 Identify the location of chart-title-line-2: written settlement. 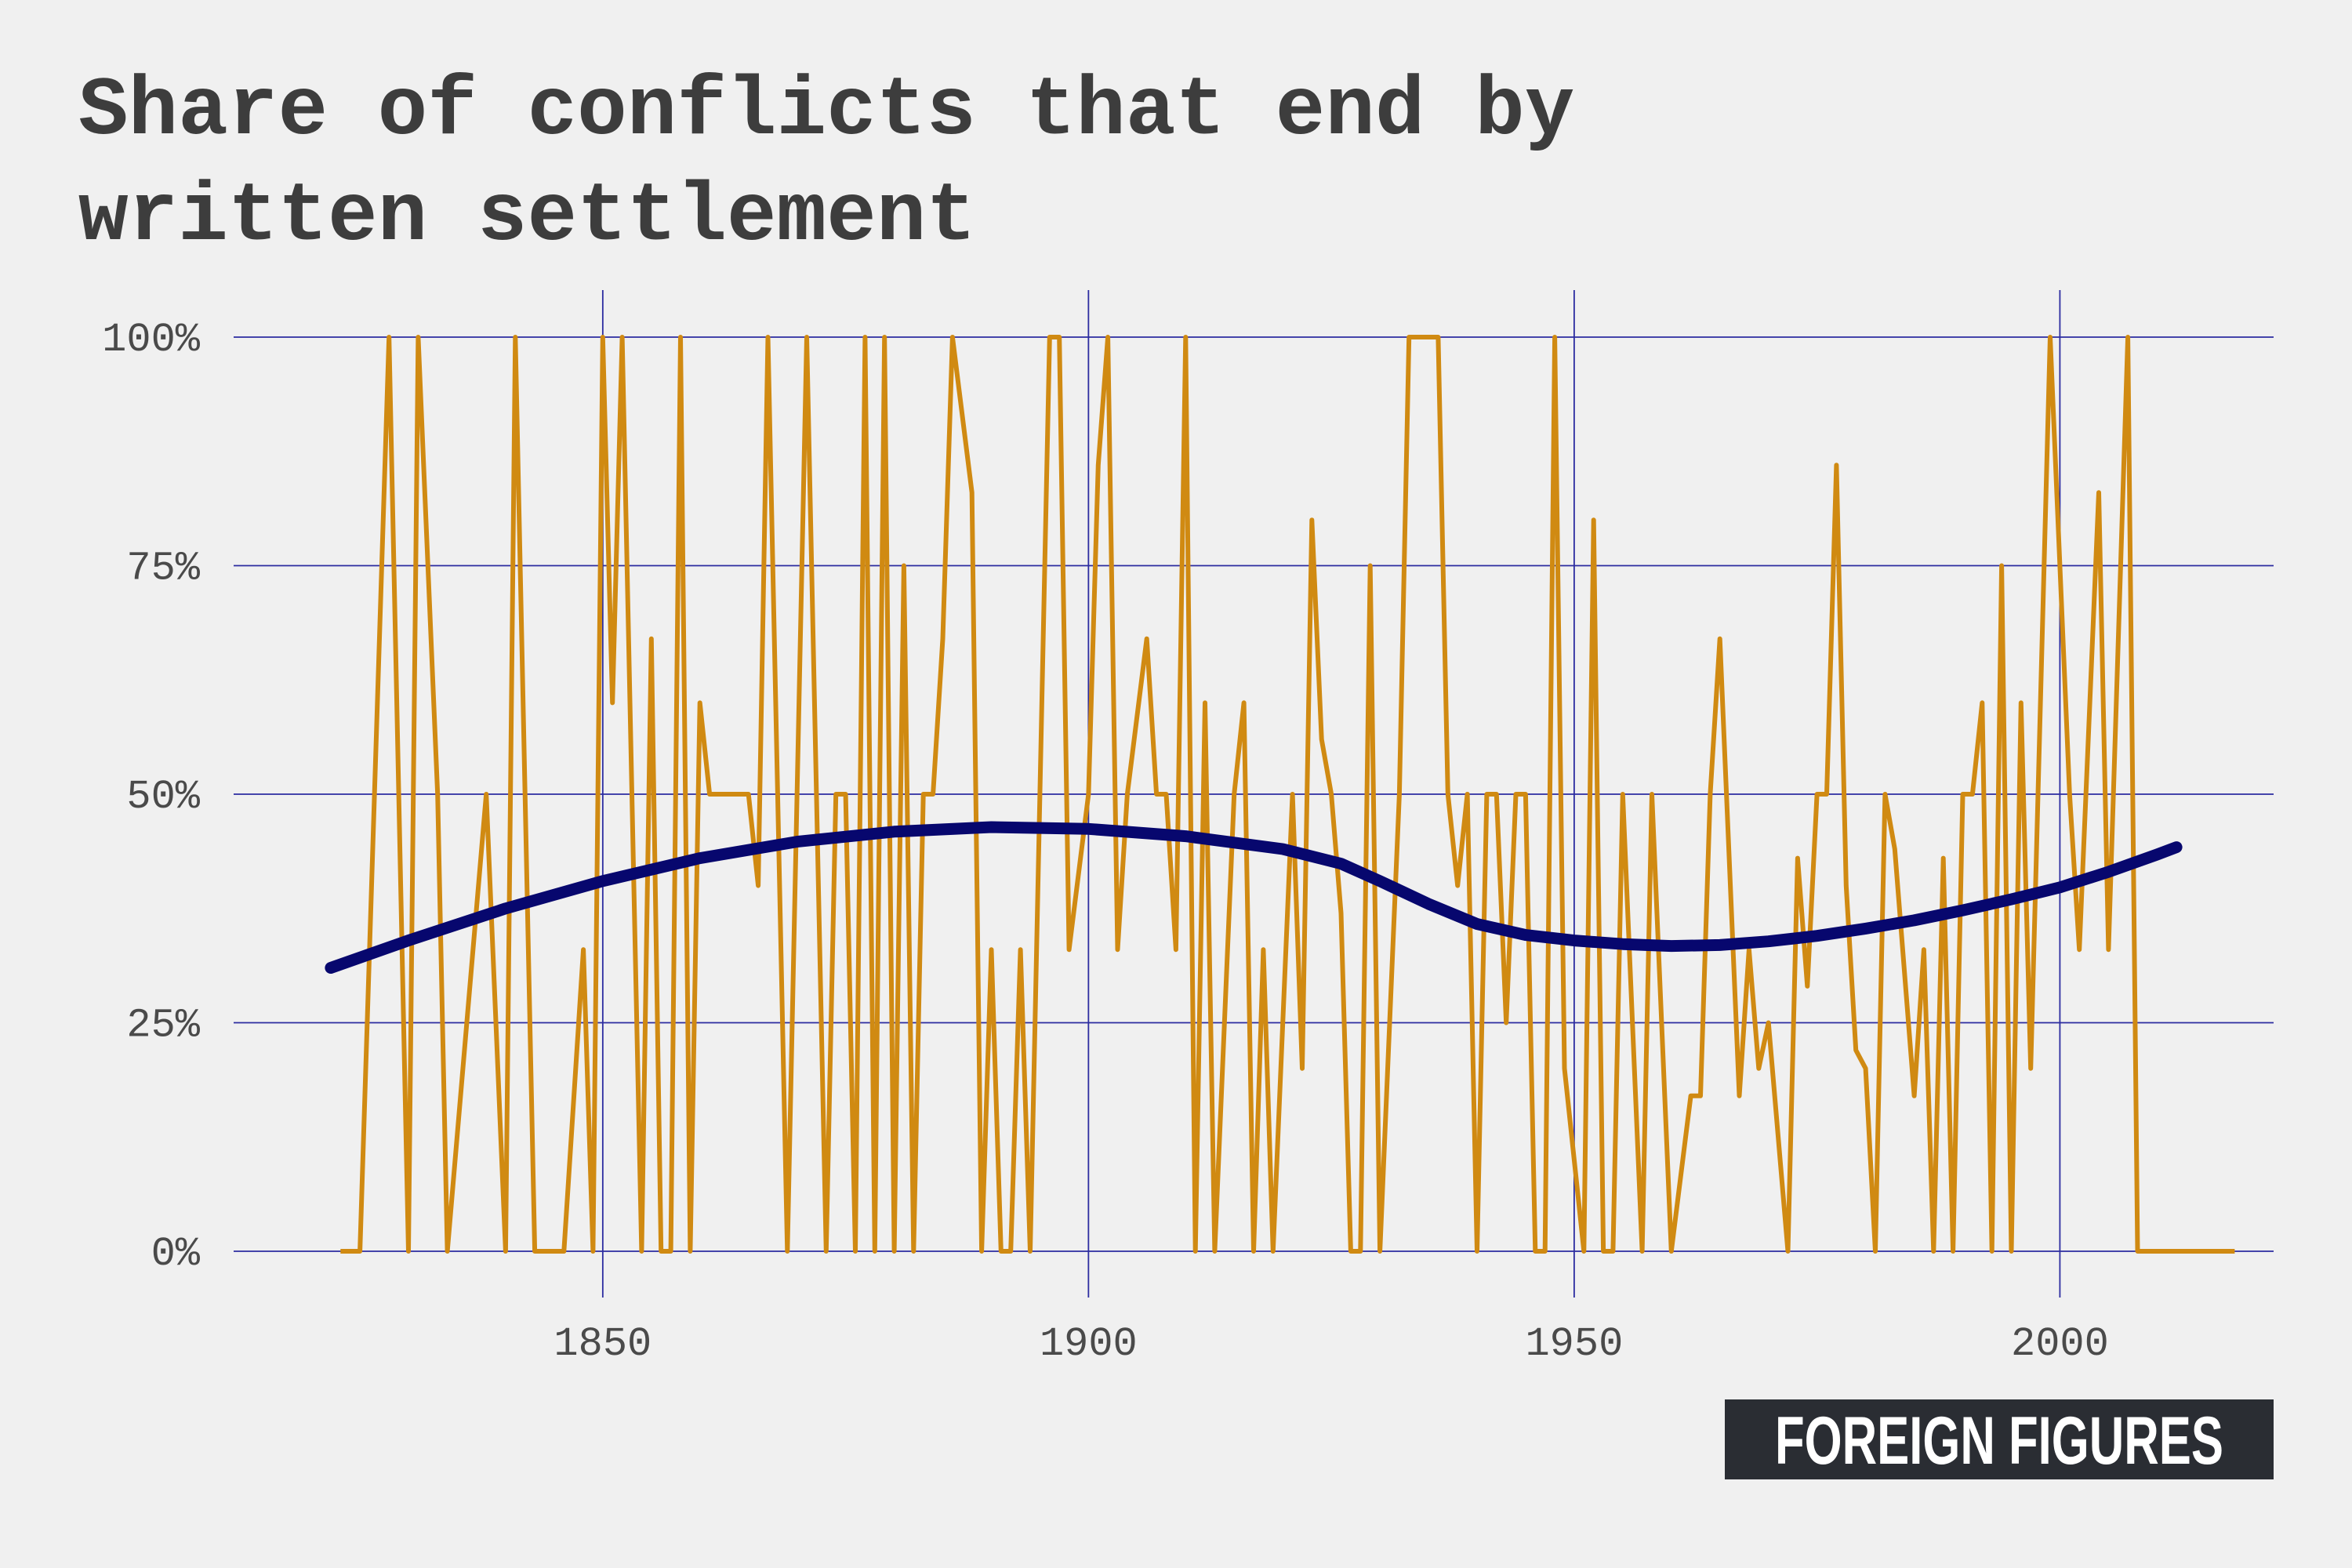
(527, 217).